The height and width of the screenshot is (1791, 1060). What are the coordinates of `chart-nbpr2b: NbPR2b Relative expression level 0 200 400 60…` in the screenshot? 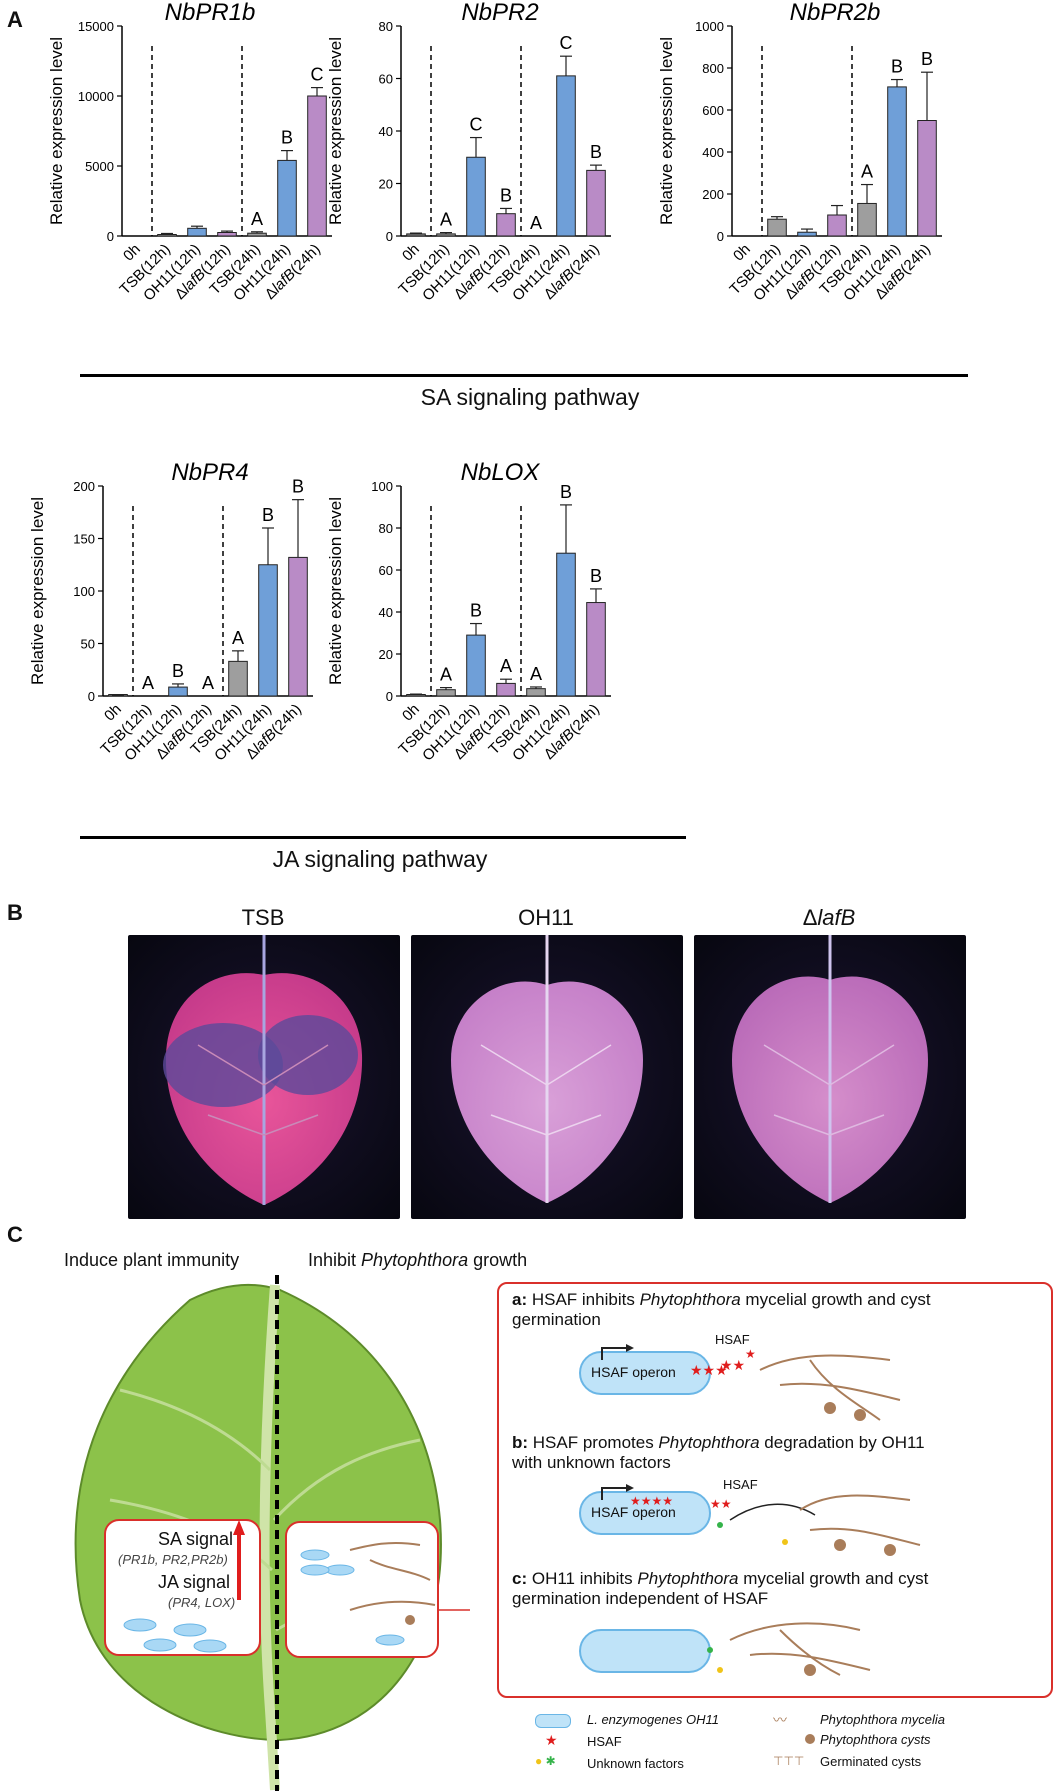 It's located at (818, 190).